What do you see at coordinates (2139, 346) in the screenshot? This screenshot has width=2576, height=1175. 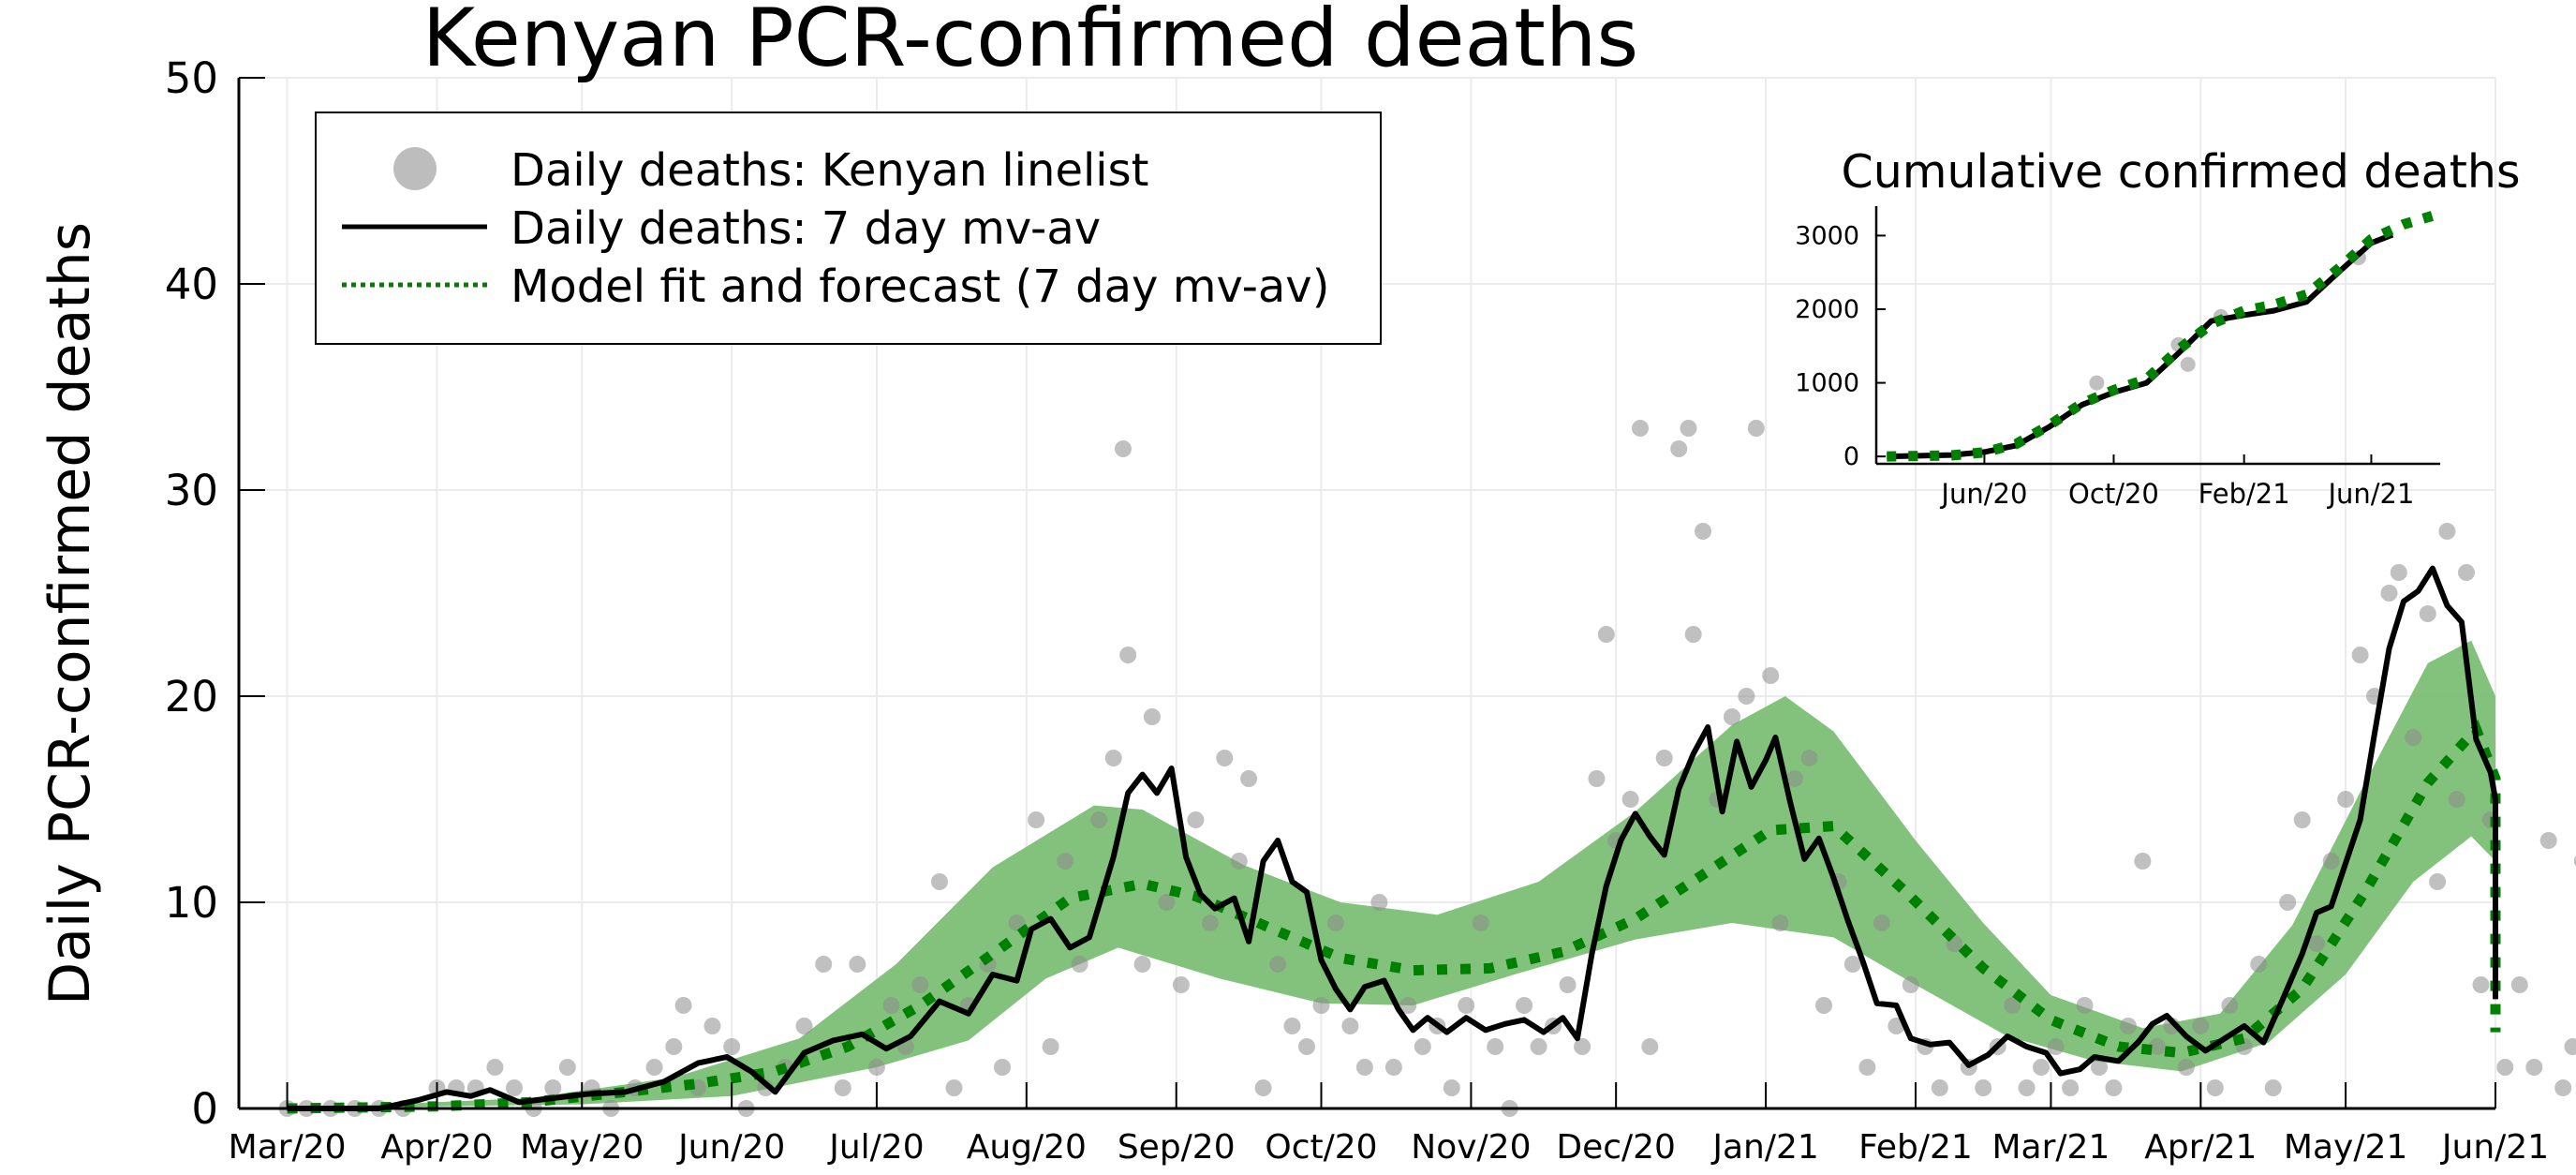 I see `inset-cumulative-line` at bounding box center [2139, 346].